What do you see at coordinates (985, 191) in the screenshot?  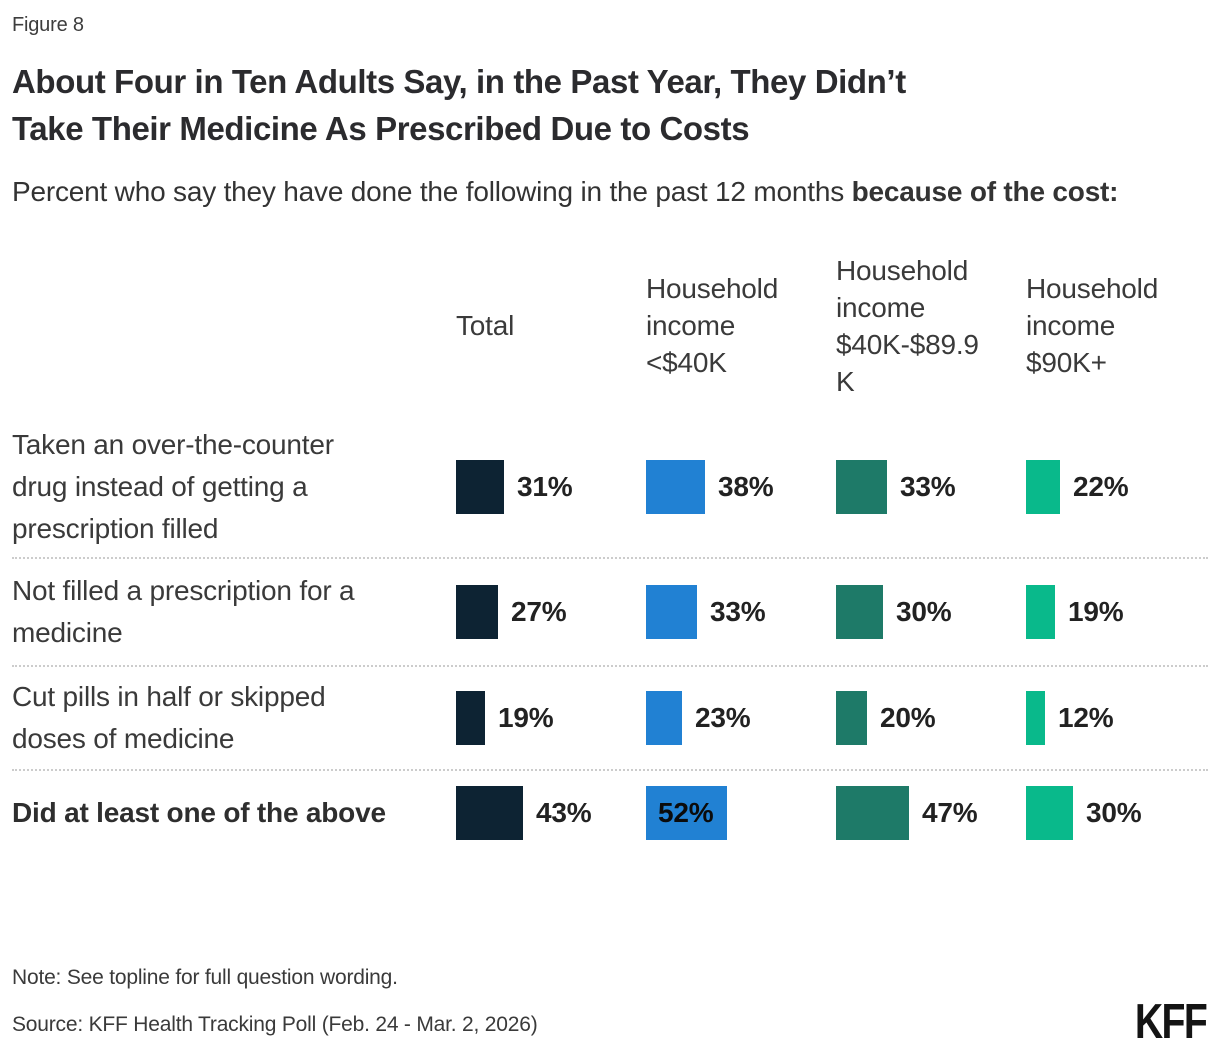 I see `subtitle-bold-text: because of the cost:` at bounding box center [985, 191].